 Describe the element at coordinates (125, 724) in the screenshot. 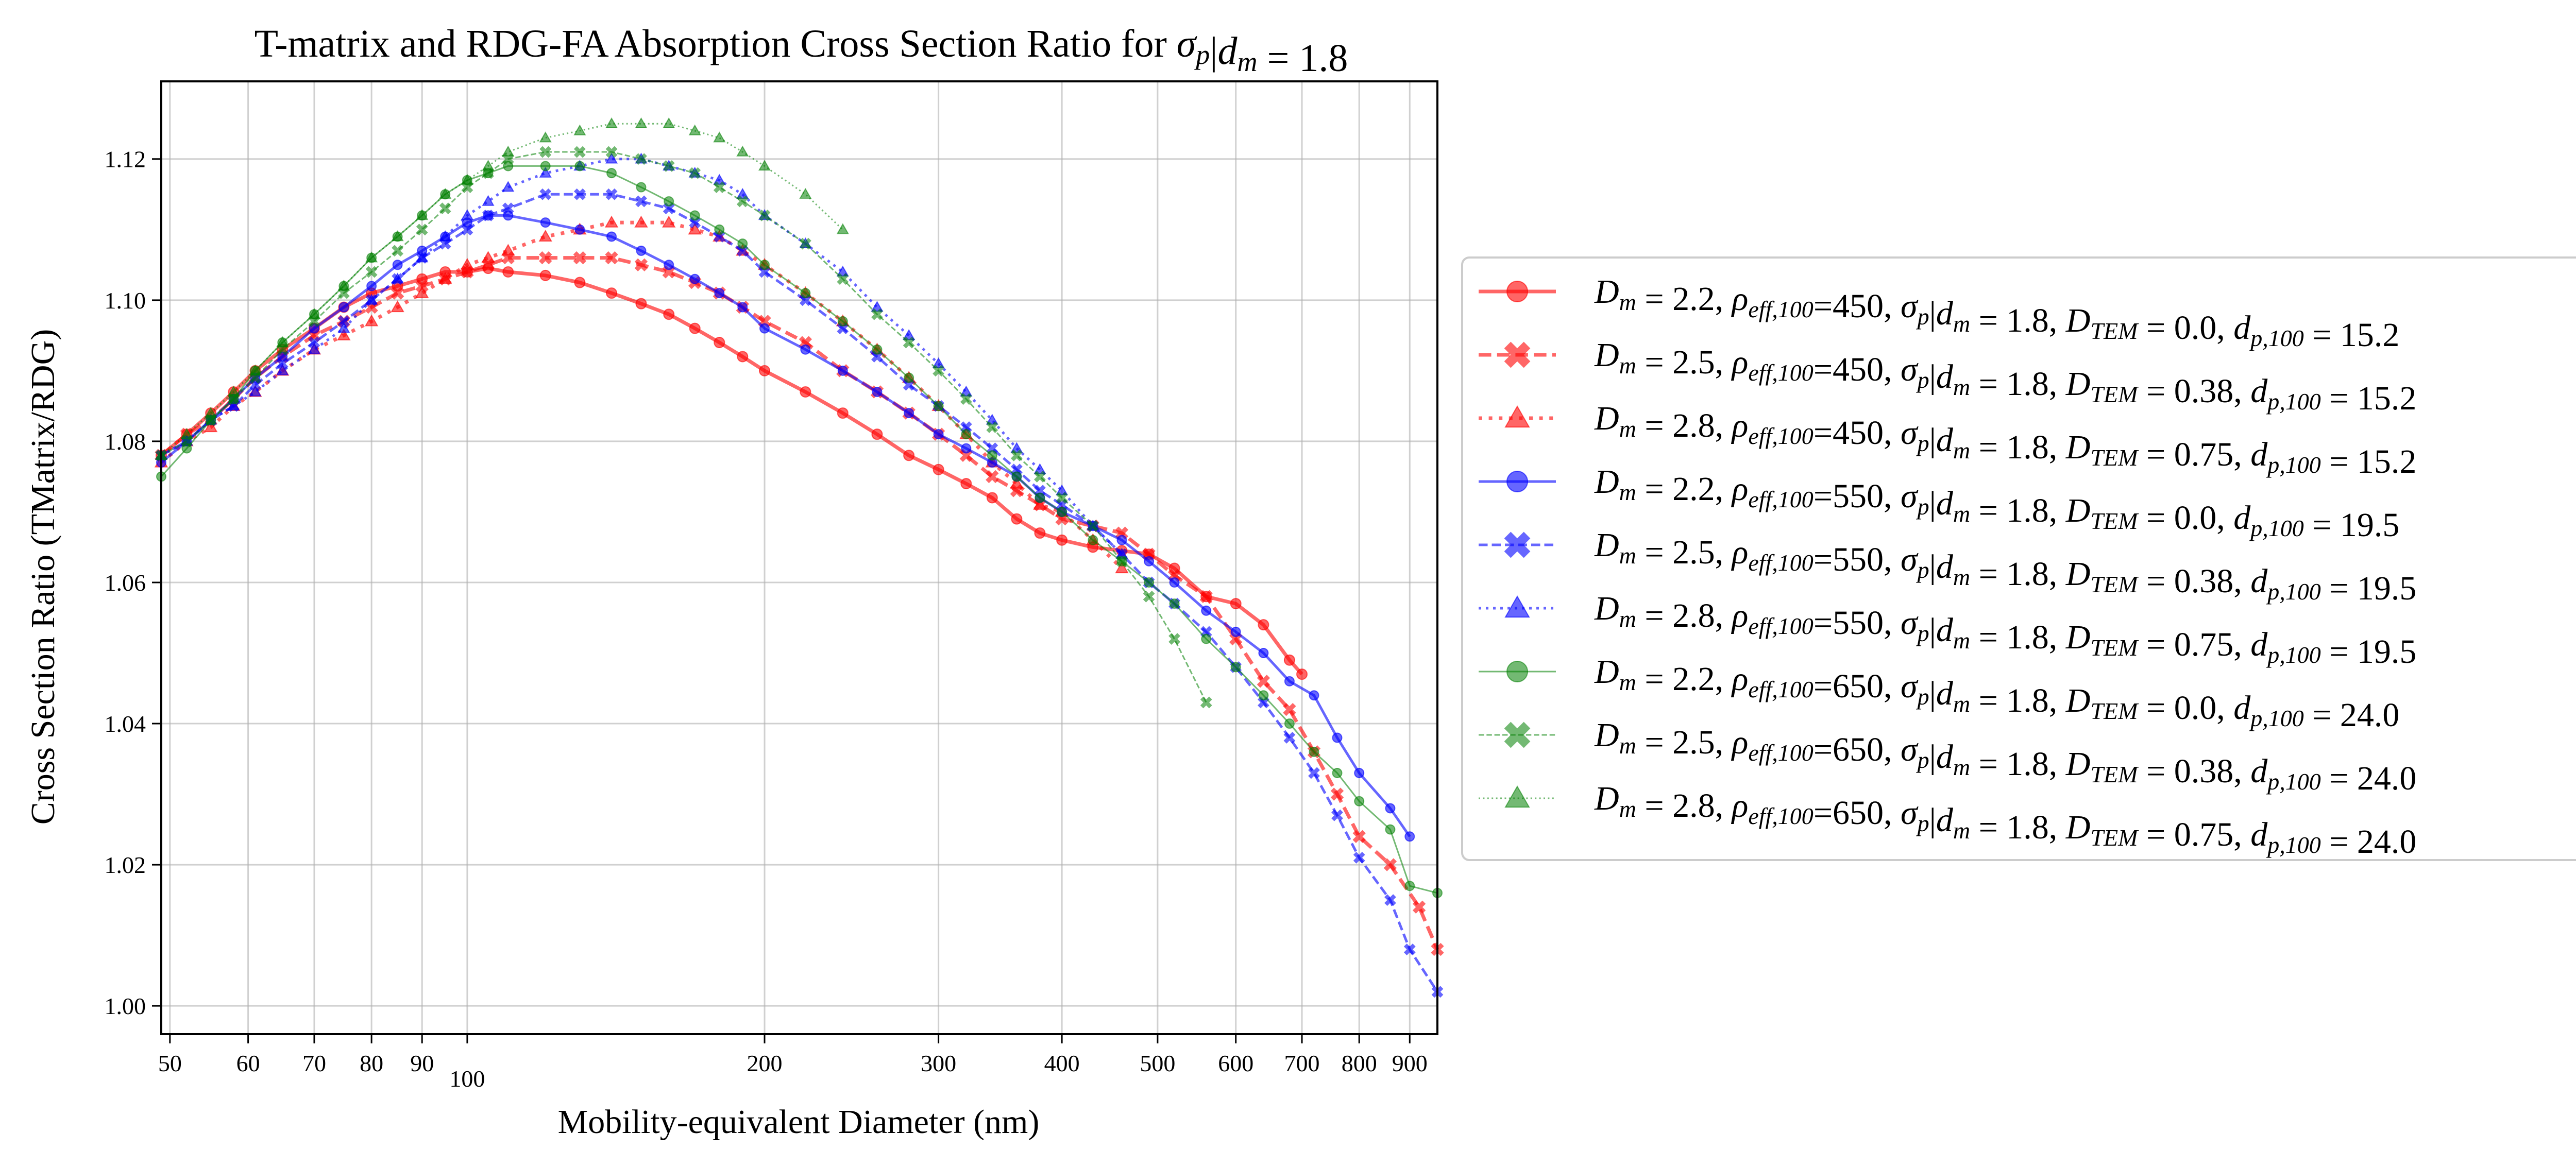

I see `y-tick-label: 1.04` at that location.